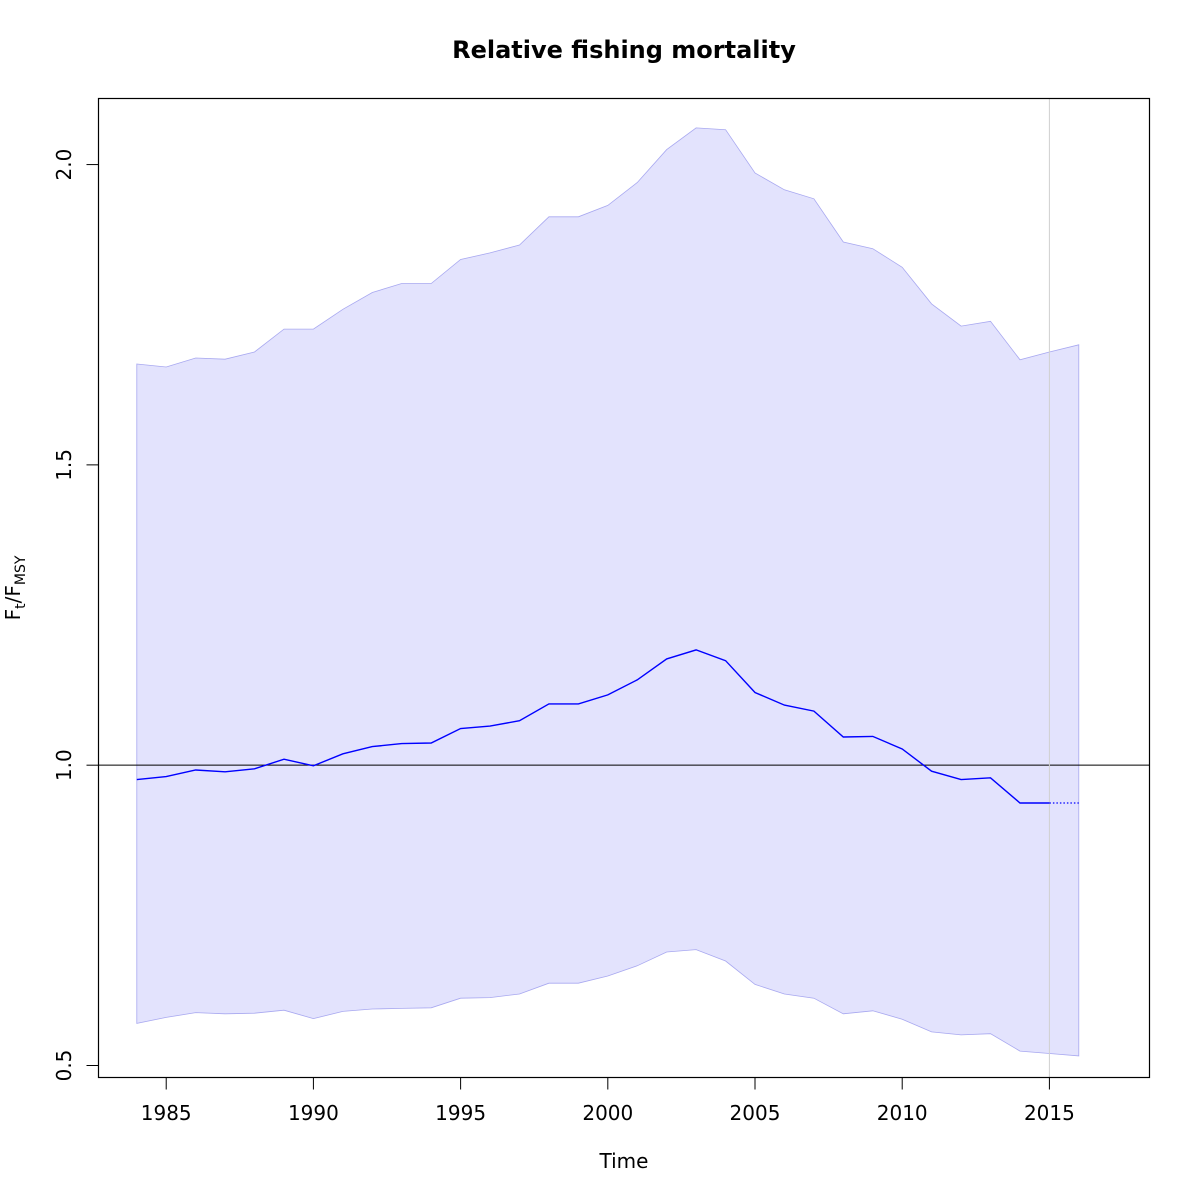 This screenshot has width=1200, height=1200. I want to click on x-axis: 1985 1990 1995 2000 2005 2010 2015, so click(608, 1101).